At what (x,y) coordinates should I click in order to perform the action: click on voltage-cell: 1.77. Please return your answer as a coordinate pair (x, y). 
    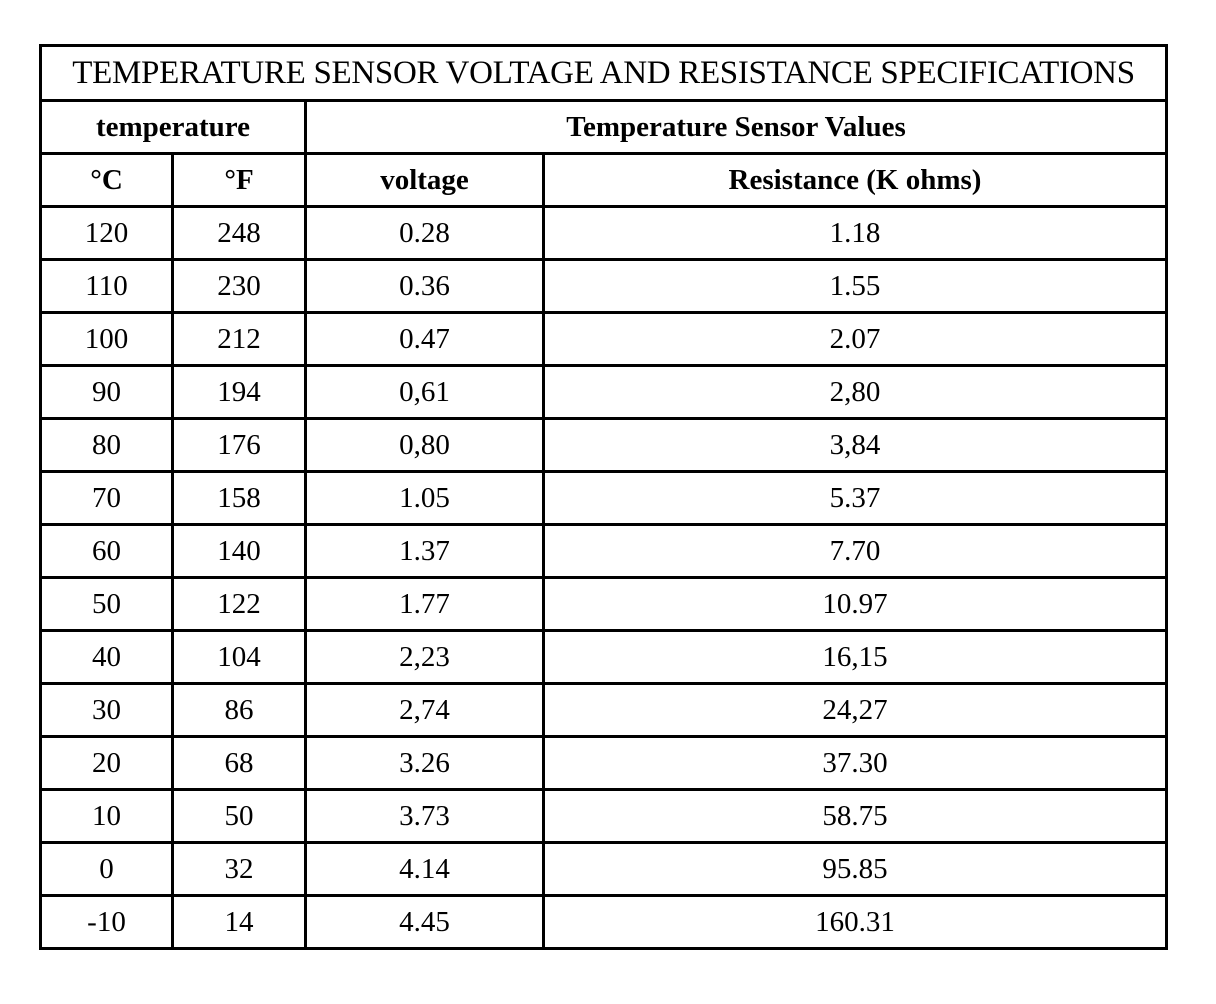
    Looking at the image, I should click on (424, 604).